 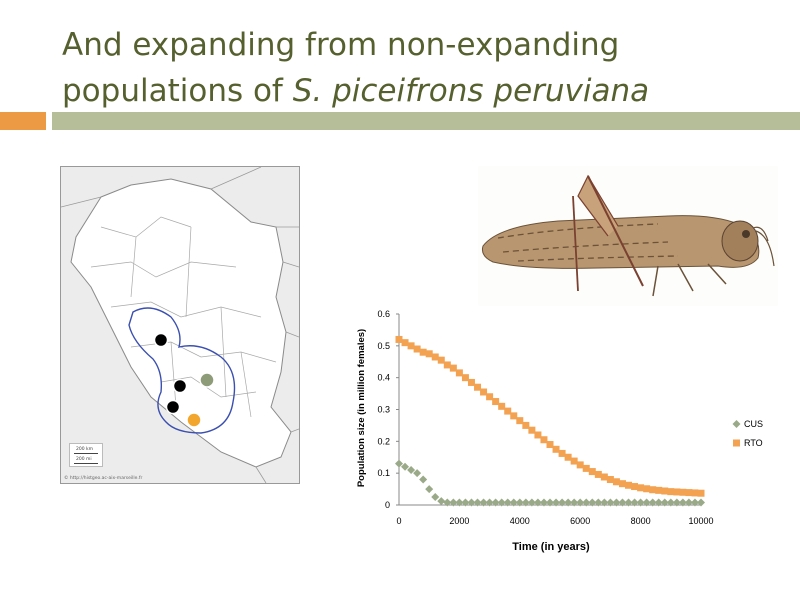 What do you see at coordinates (383, 441) in the screenshot?
I see `y-tick-label: 0.2` at bounding box center [383, 441].